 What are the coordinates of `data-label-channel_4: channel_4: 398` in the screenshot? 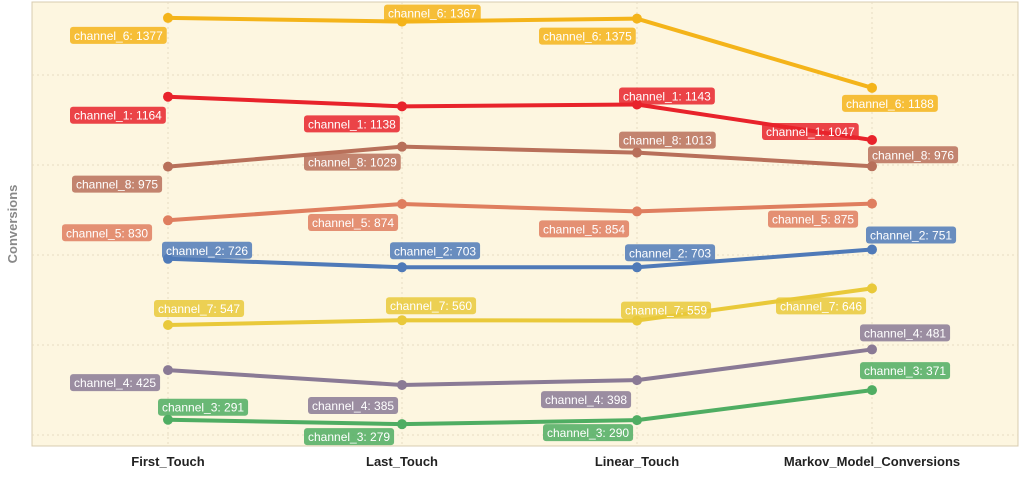 It's located at (586, 400).